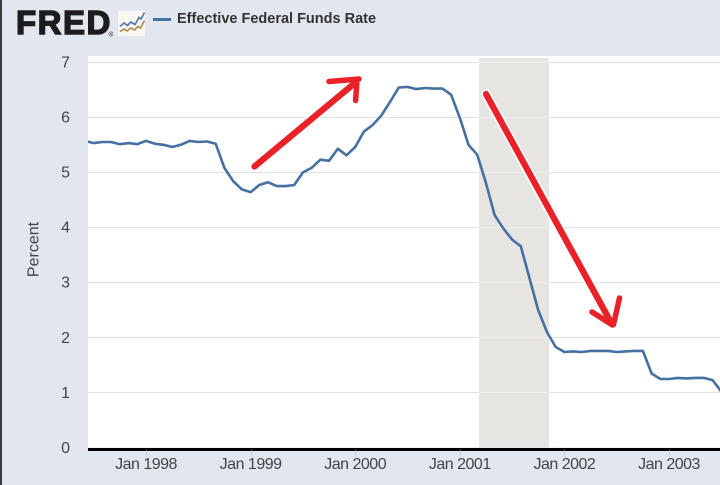 The image size is (720, 485). What do you see at coordinates (65, 62) in the screenshot?
I see `svg-text: 7` at bounding box center [65, 62].